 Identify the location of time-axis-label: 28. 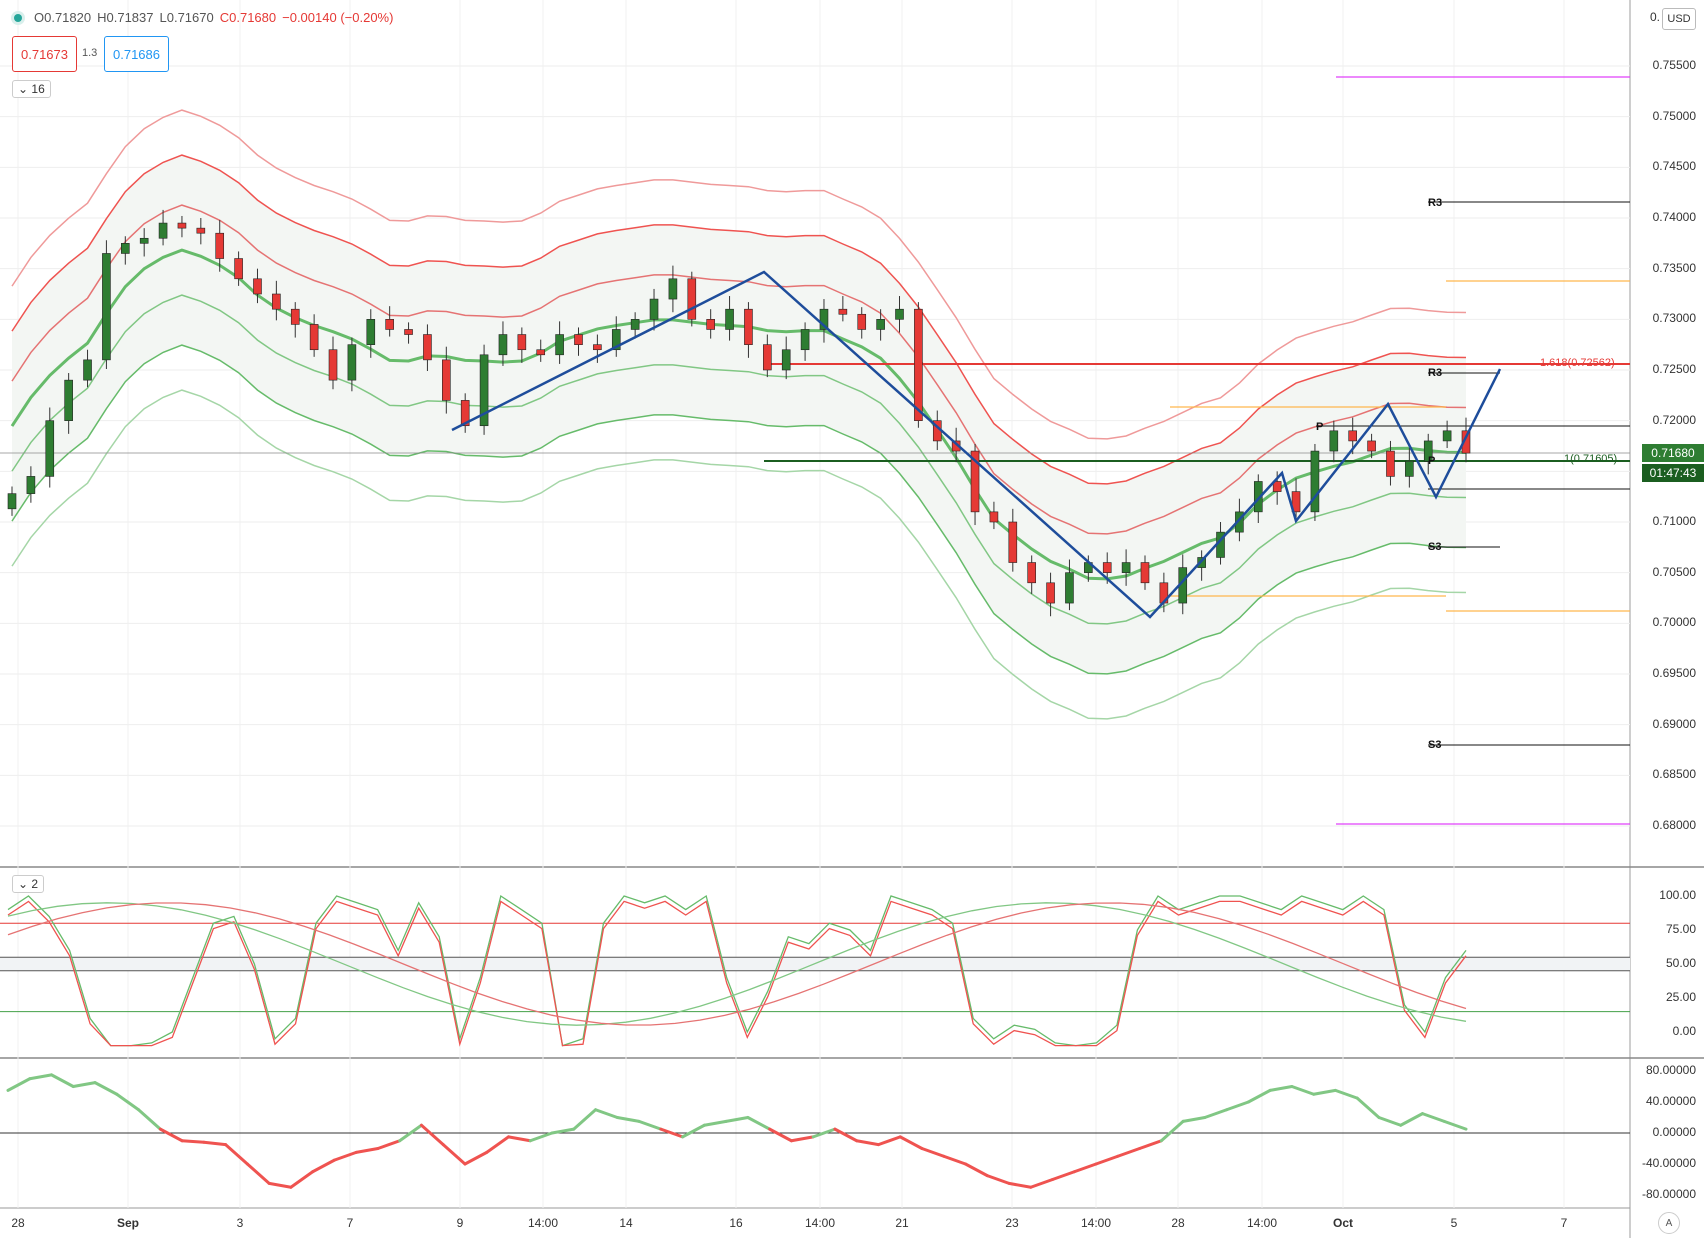
(18, 1223).